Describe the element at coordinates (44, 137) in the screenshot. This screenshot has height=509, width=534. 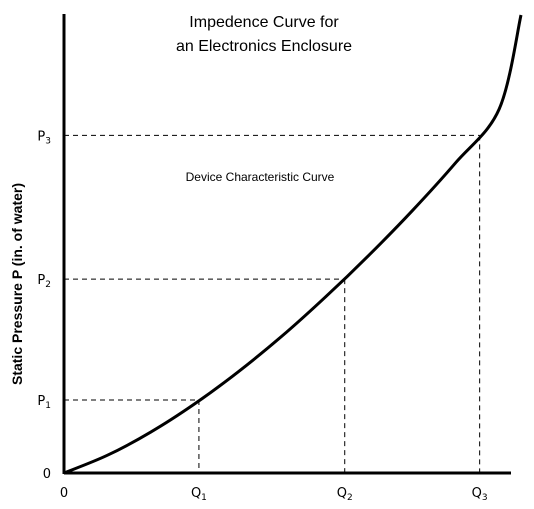
I see `y-tick-label-3: P3` at that location.